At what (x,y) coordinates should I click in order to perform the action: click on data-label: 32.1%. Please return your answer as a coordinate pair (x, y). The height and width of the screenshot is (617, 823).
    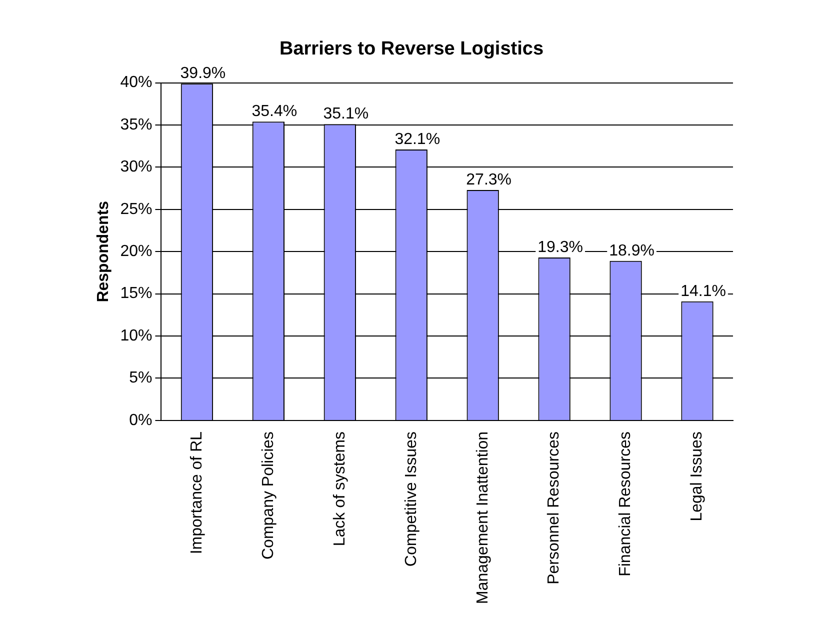
    Looking at the image, I should click on (417, 139).